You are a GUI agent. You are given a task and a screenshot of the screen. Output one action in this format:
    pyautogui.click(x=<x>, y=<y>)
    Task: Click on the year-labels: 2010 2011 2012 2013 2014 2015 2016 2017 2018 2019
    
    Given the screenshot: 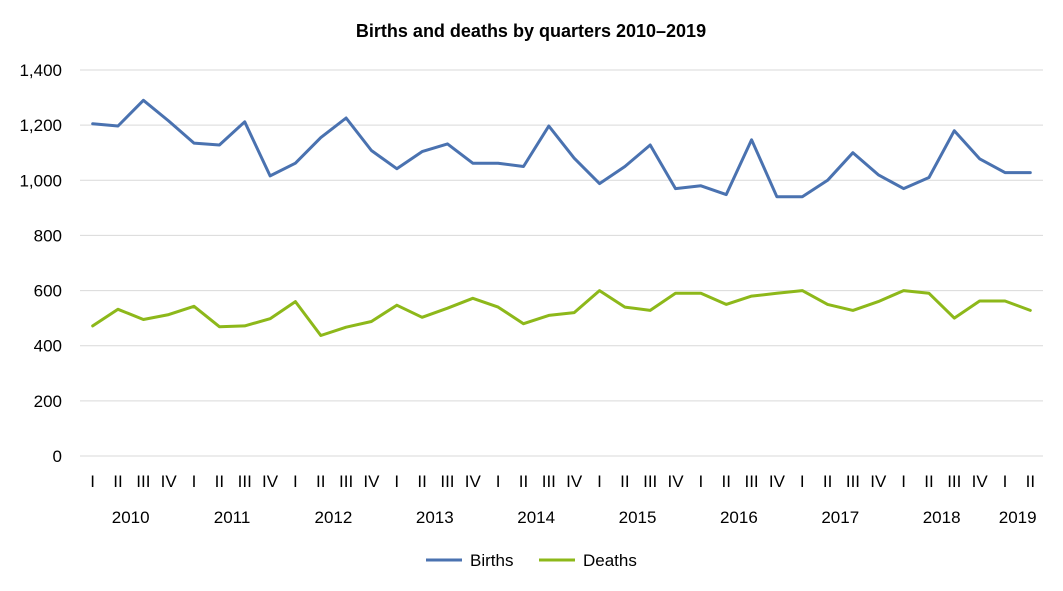 What is the action you would take?
    pyautogui.click(x=574, y=517)
    